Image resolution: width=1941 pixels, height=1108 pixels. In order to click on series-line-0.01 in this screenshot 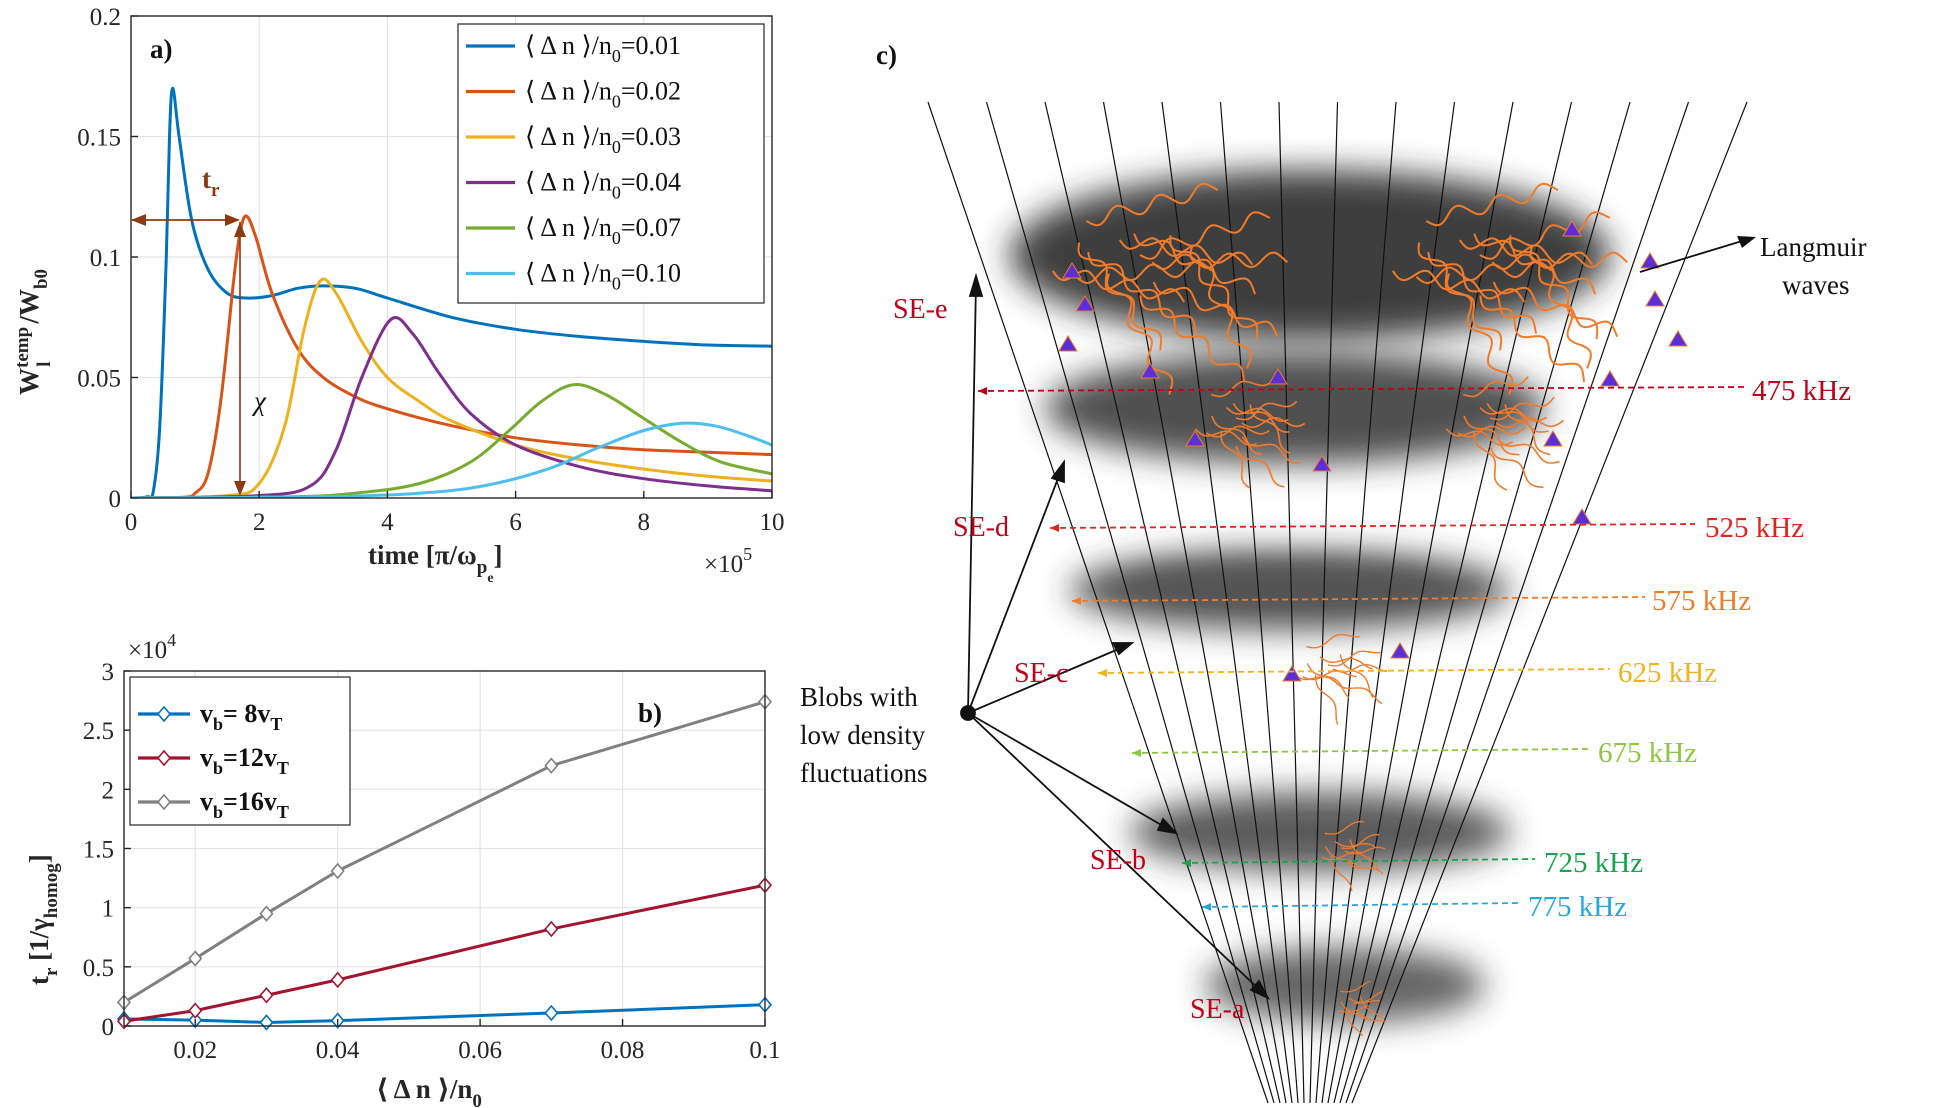, I will do `click(451, 292)`.